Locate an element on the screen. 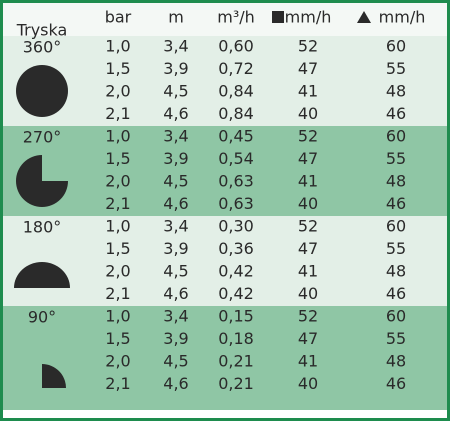 The width and height of the screenshot is (450, 425). quarter-icon is located at coordinates (54, 376).